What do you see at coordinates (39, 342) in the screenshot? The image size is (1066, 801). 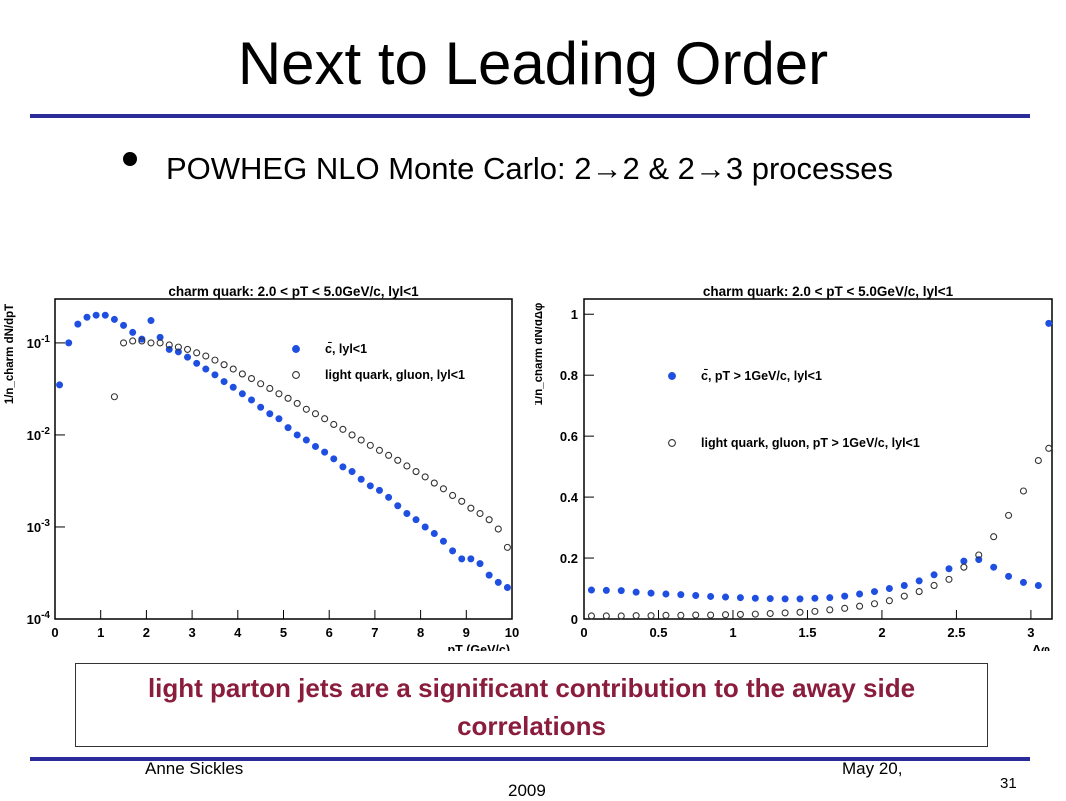 I see `y-tick-label: 10⁻¹` at bounding box center [39, 342].